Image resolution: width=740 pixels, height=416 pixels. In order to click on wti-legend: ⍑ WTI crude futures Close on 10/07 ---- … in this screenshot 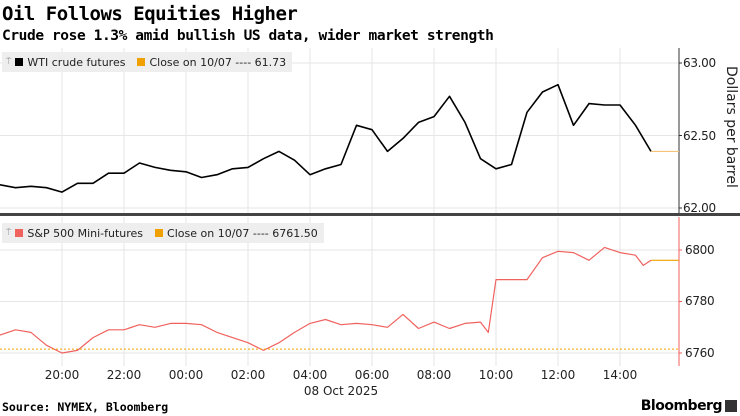, I will do `click(147, 62)`.